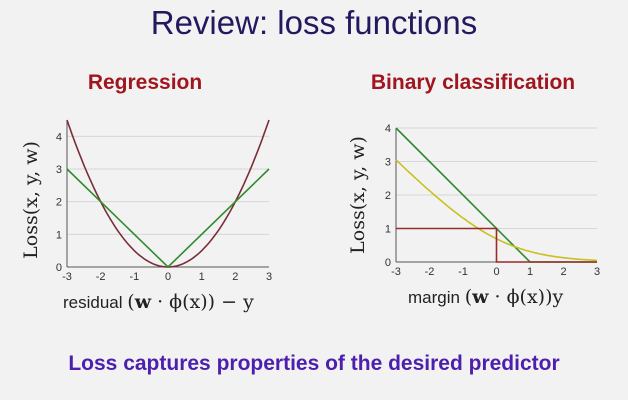  I want to click on regression-y-tick-label: 1, so click(59, 235).